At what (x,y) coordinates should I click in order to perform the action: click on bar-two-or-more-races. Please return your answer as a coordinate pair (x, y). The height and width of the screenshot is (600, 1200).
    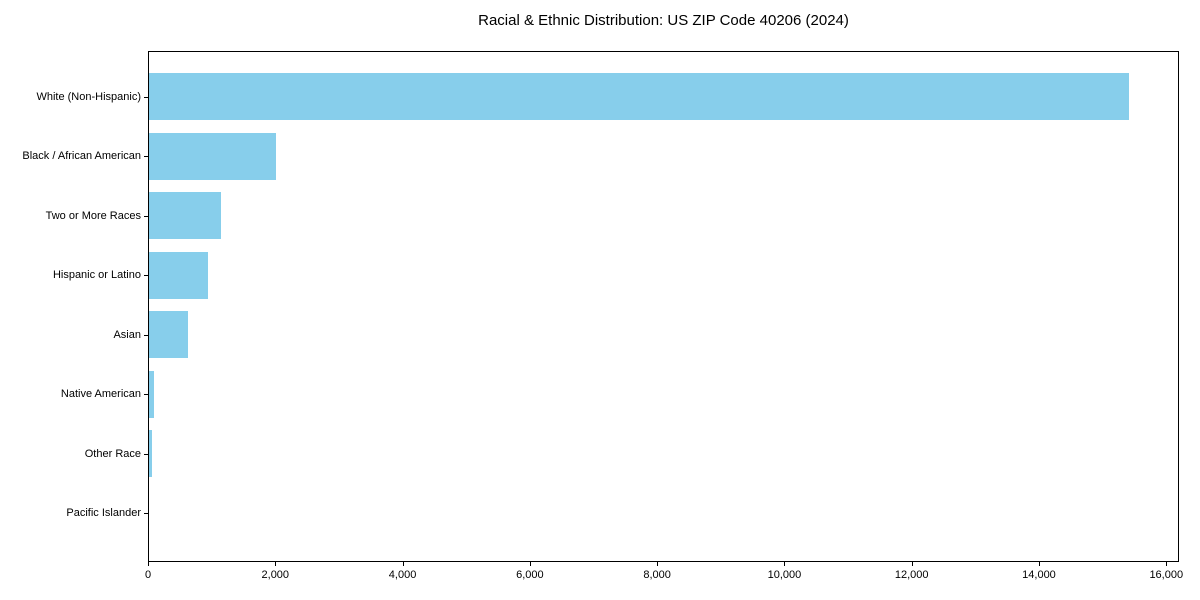
    Looking at the image, I should click on (185, 215).